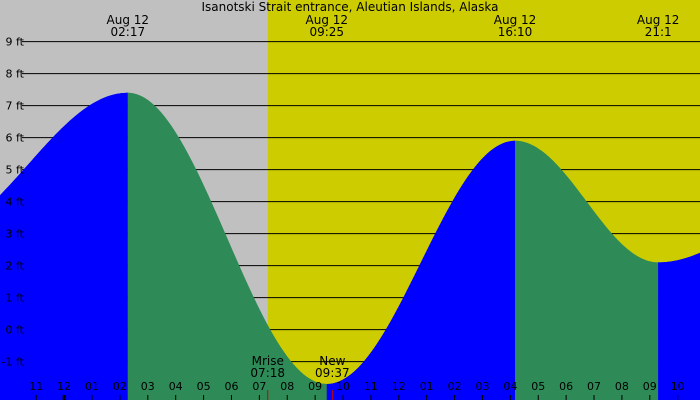 This screenshot has height=400, width=700. Describe the element at coordinates (15, 330) in the screenshot. I see `y-tick-label: 0 ft` at that location.